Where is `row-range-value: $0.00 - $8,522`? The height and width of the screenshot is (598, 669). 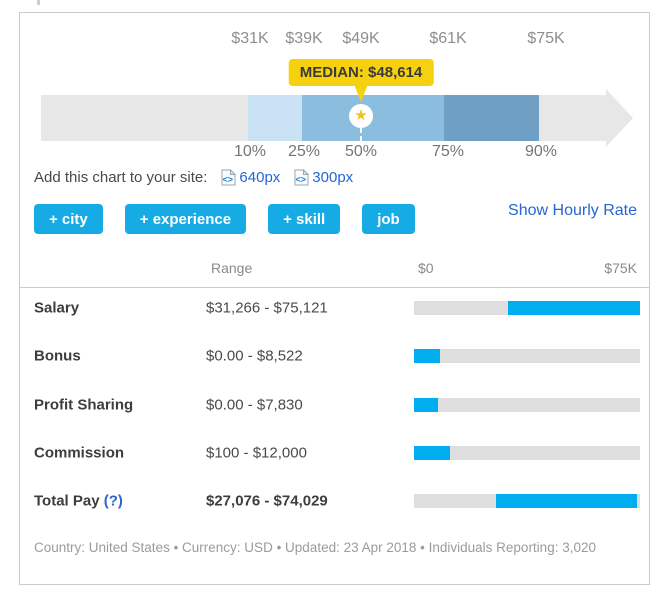 row-range-value: $0.00 - $8,522 is located at coordinates (254, 356).